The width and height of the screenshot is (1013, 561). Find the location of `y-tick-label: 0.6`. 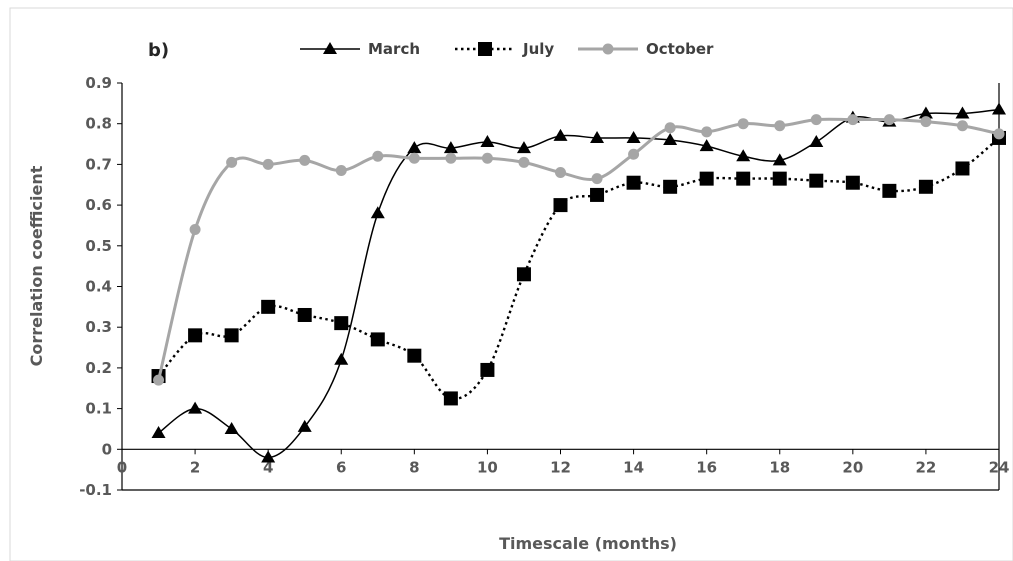

y-tick-label: 0.6 is located at coordinates (98, 205).